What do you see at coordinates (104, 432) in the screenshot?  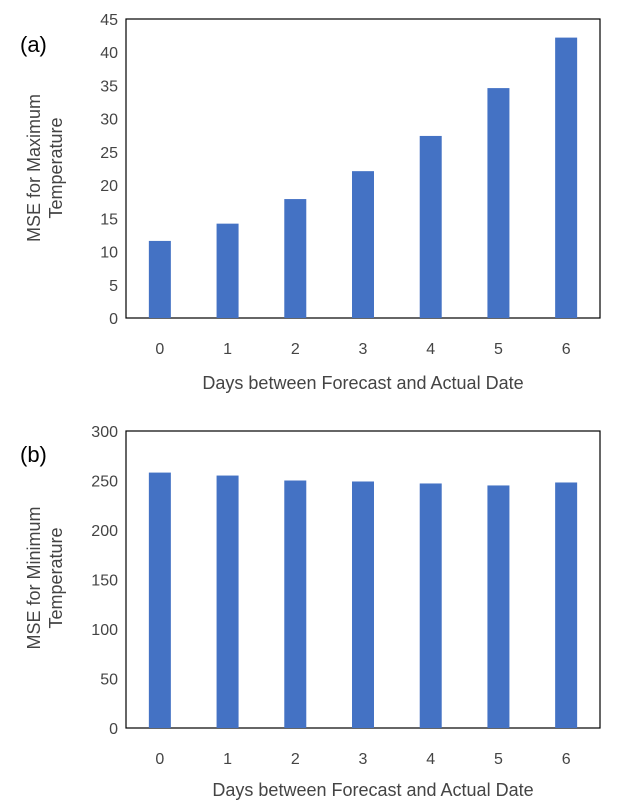 I see `y-tick-label: 300` at bounding box center [104, 432].